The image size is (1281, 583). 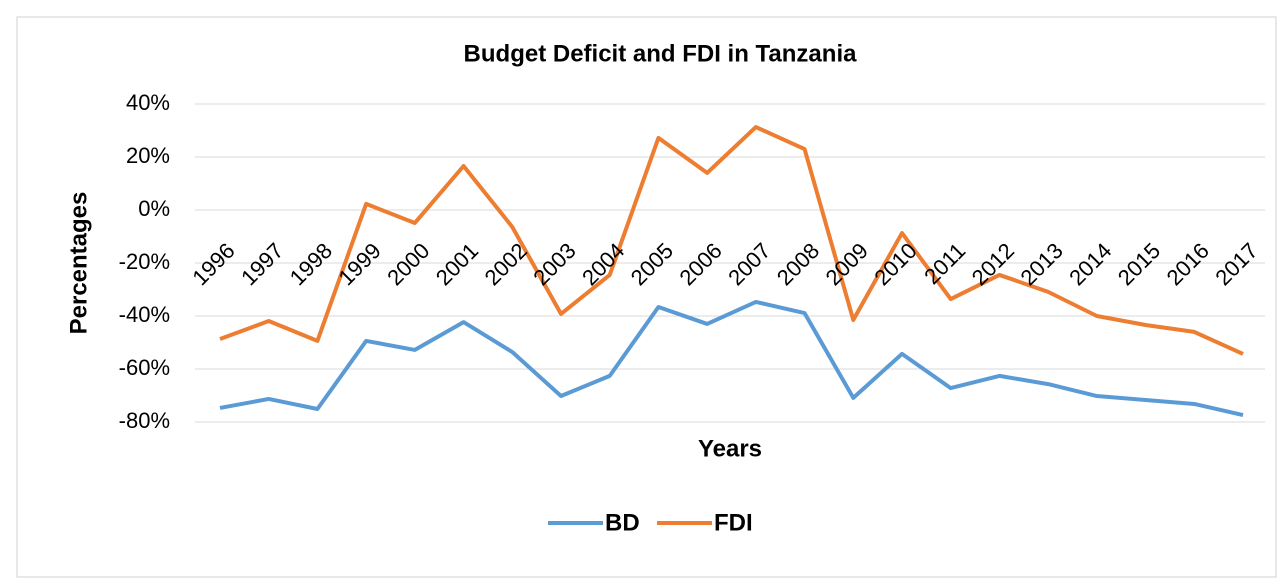 I want to click on y-tick-label: 40%, so click(x=148, y=102).